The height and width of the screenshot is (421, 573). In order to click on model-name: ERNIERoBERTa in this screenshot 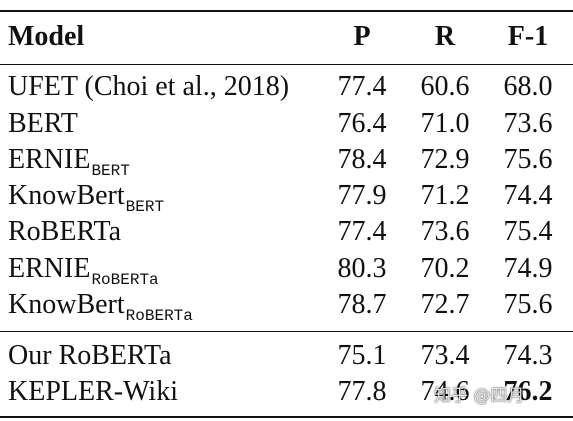, I will do `click(83, 270)`.